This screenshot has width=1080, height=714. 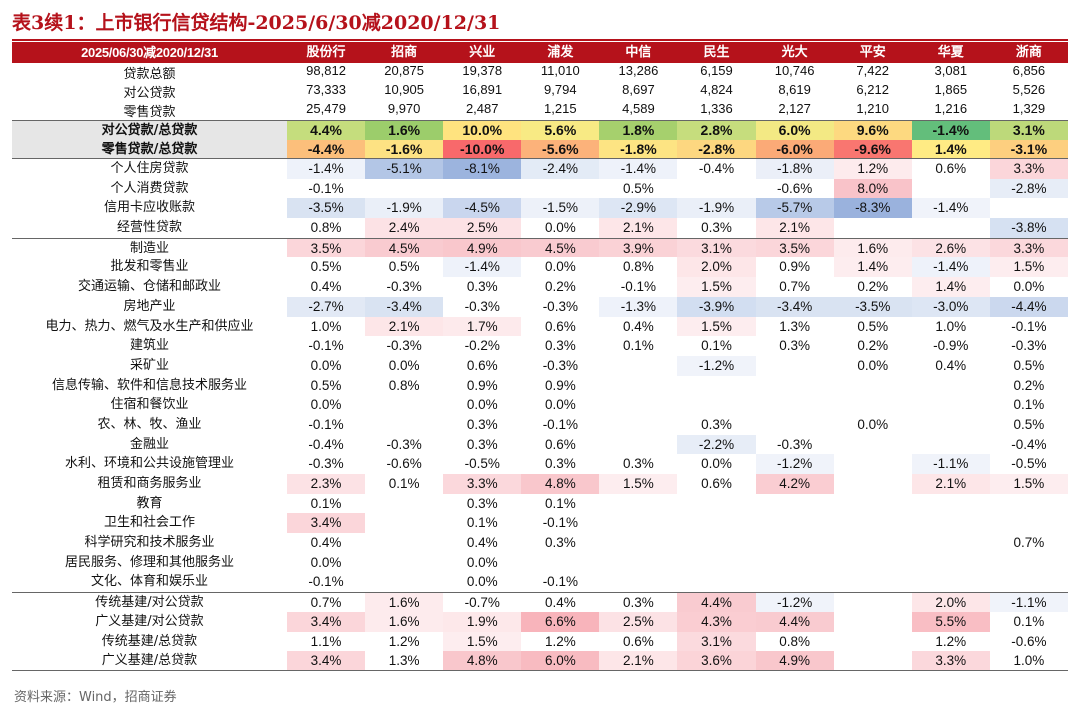 I want to click on value-cell: 9,794, so click(x=560, y=89).